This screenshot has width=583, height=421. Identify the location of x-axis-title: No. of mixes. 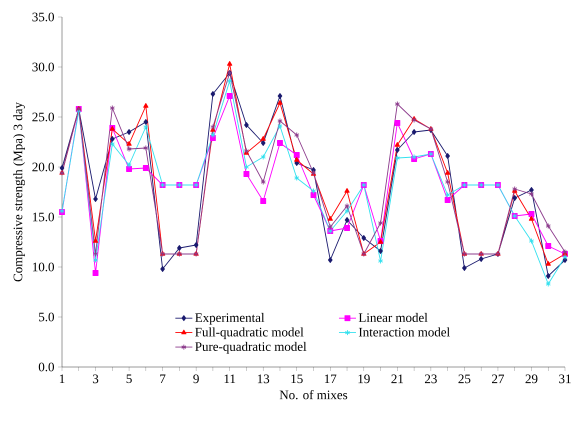
(314, 395).